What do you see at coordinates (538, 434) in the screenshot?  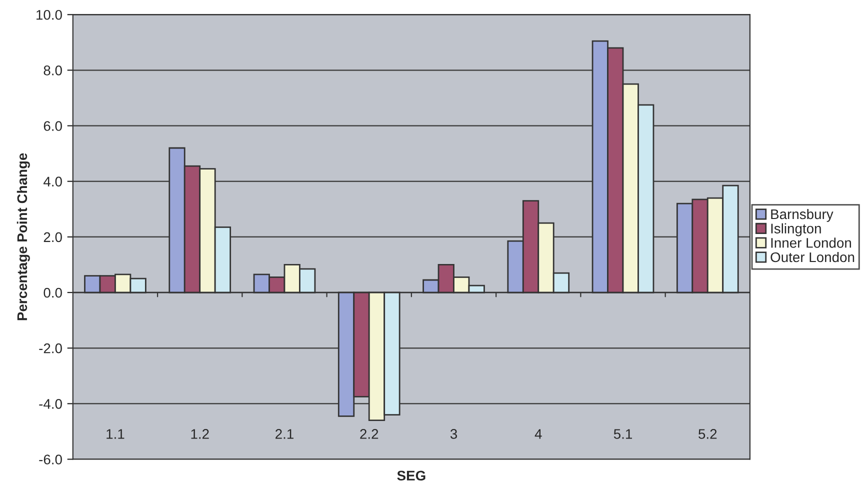 I see `x-tick-label: 4` at bounding box center [538, 434].